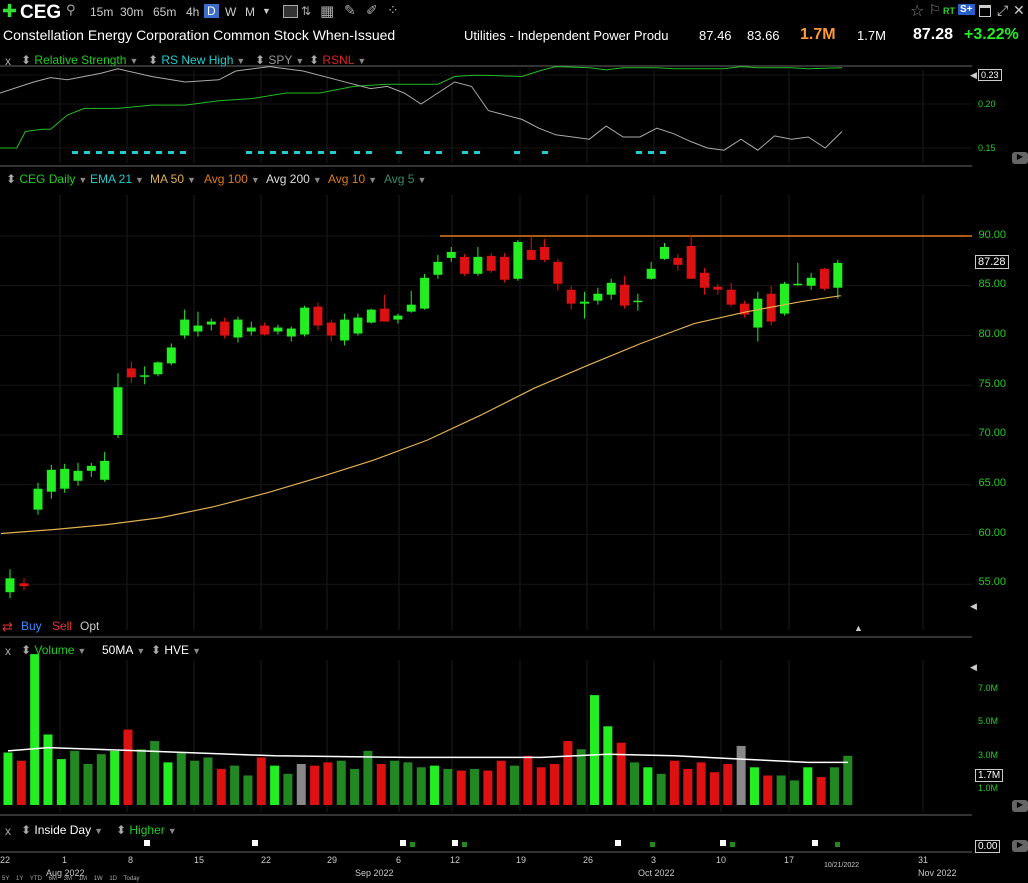 This screenshot has height=883, width=1028. Describe the element at coordinates (165, 12) in the screenshot. I see `interval-65m: 65m` at that location.